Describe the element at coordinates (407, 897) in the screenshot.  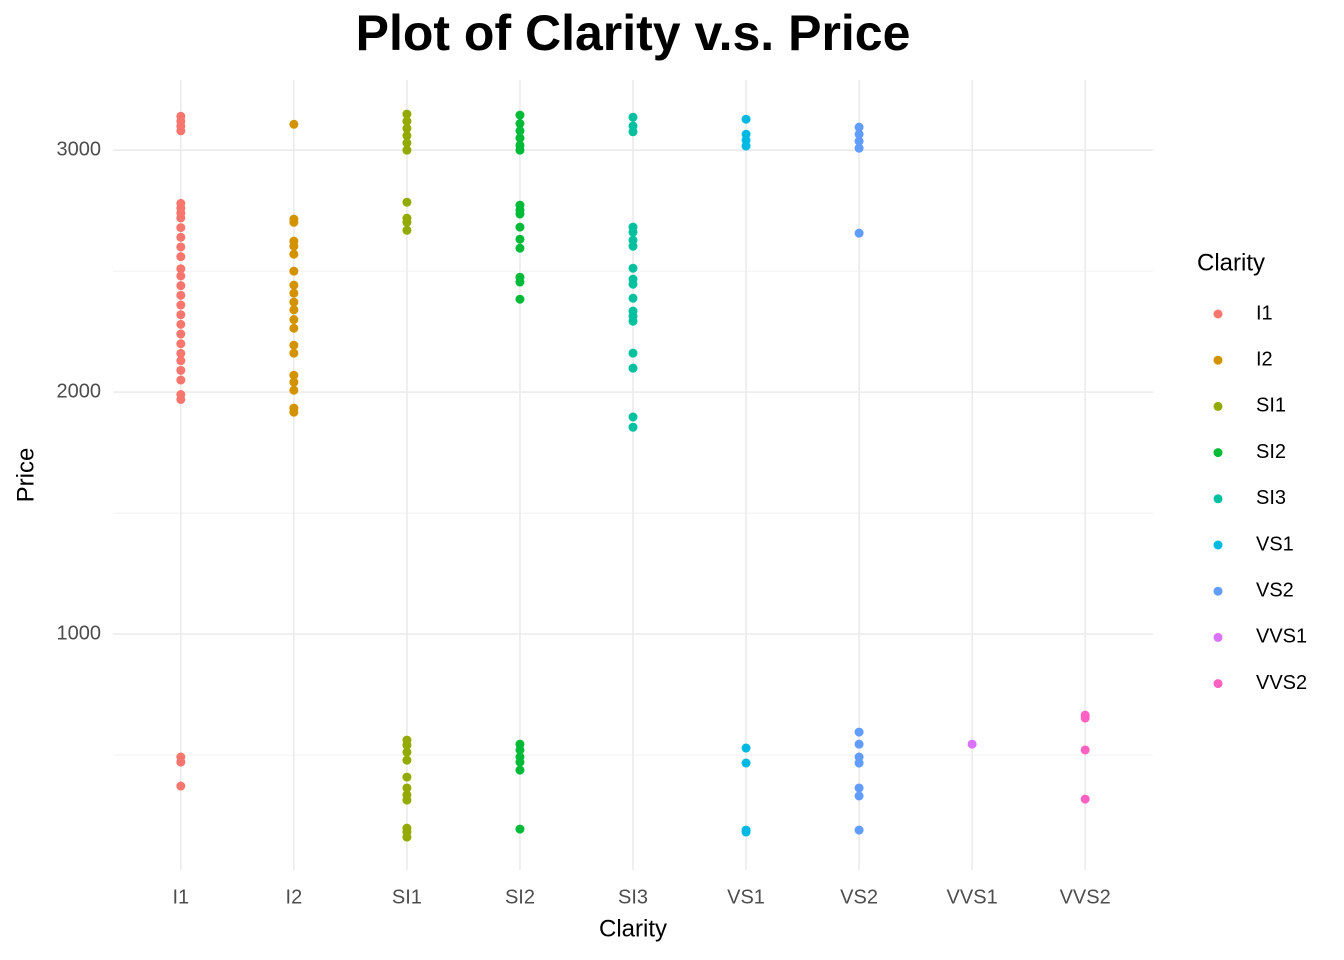
I see `x-tick-label: SI1` at that location.